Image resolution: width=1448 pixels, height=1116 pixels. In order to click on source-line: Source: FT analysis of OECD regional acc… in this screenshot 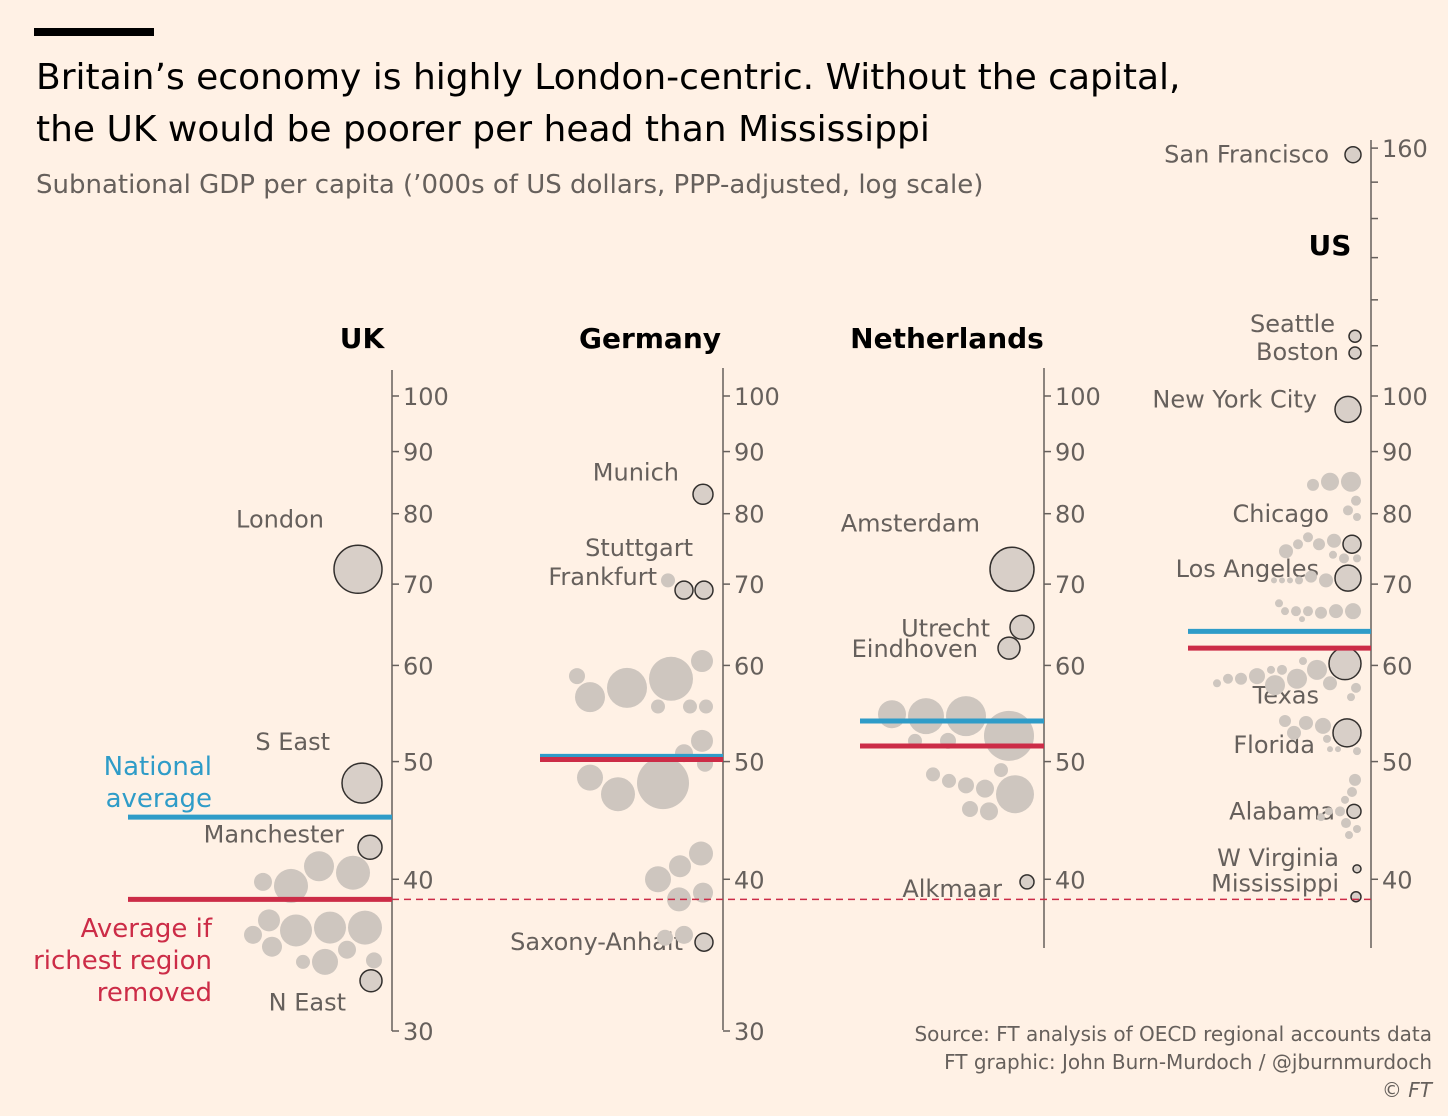, I will do `click(1173, 1034)`.